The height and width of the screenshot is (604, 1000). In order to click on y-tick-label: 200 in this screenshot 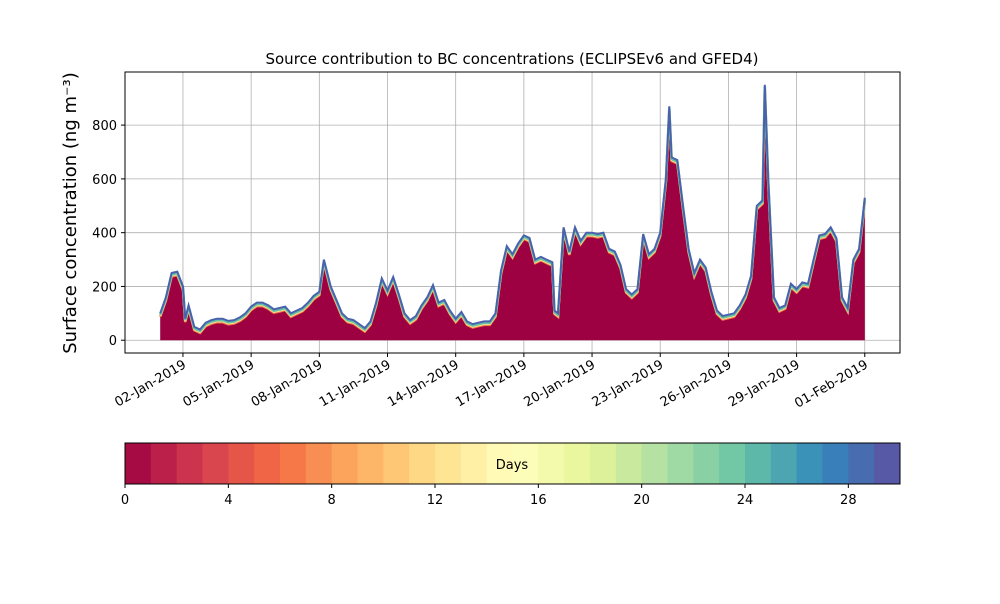, I will do `click(104, 287)`.